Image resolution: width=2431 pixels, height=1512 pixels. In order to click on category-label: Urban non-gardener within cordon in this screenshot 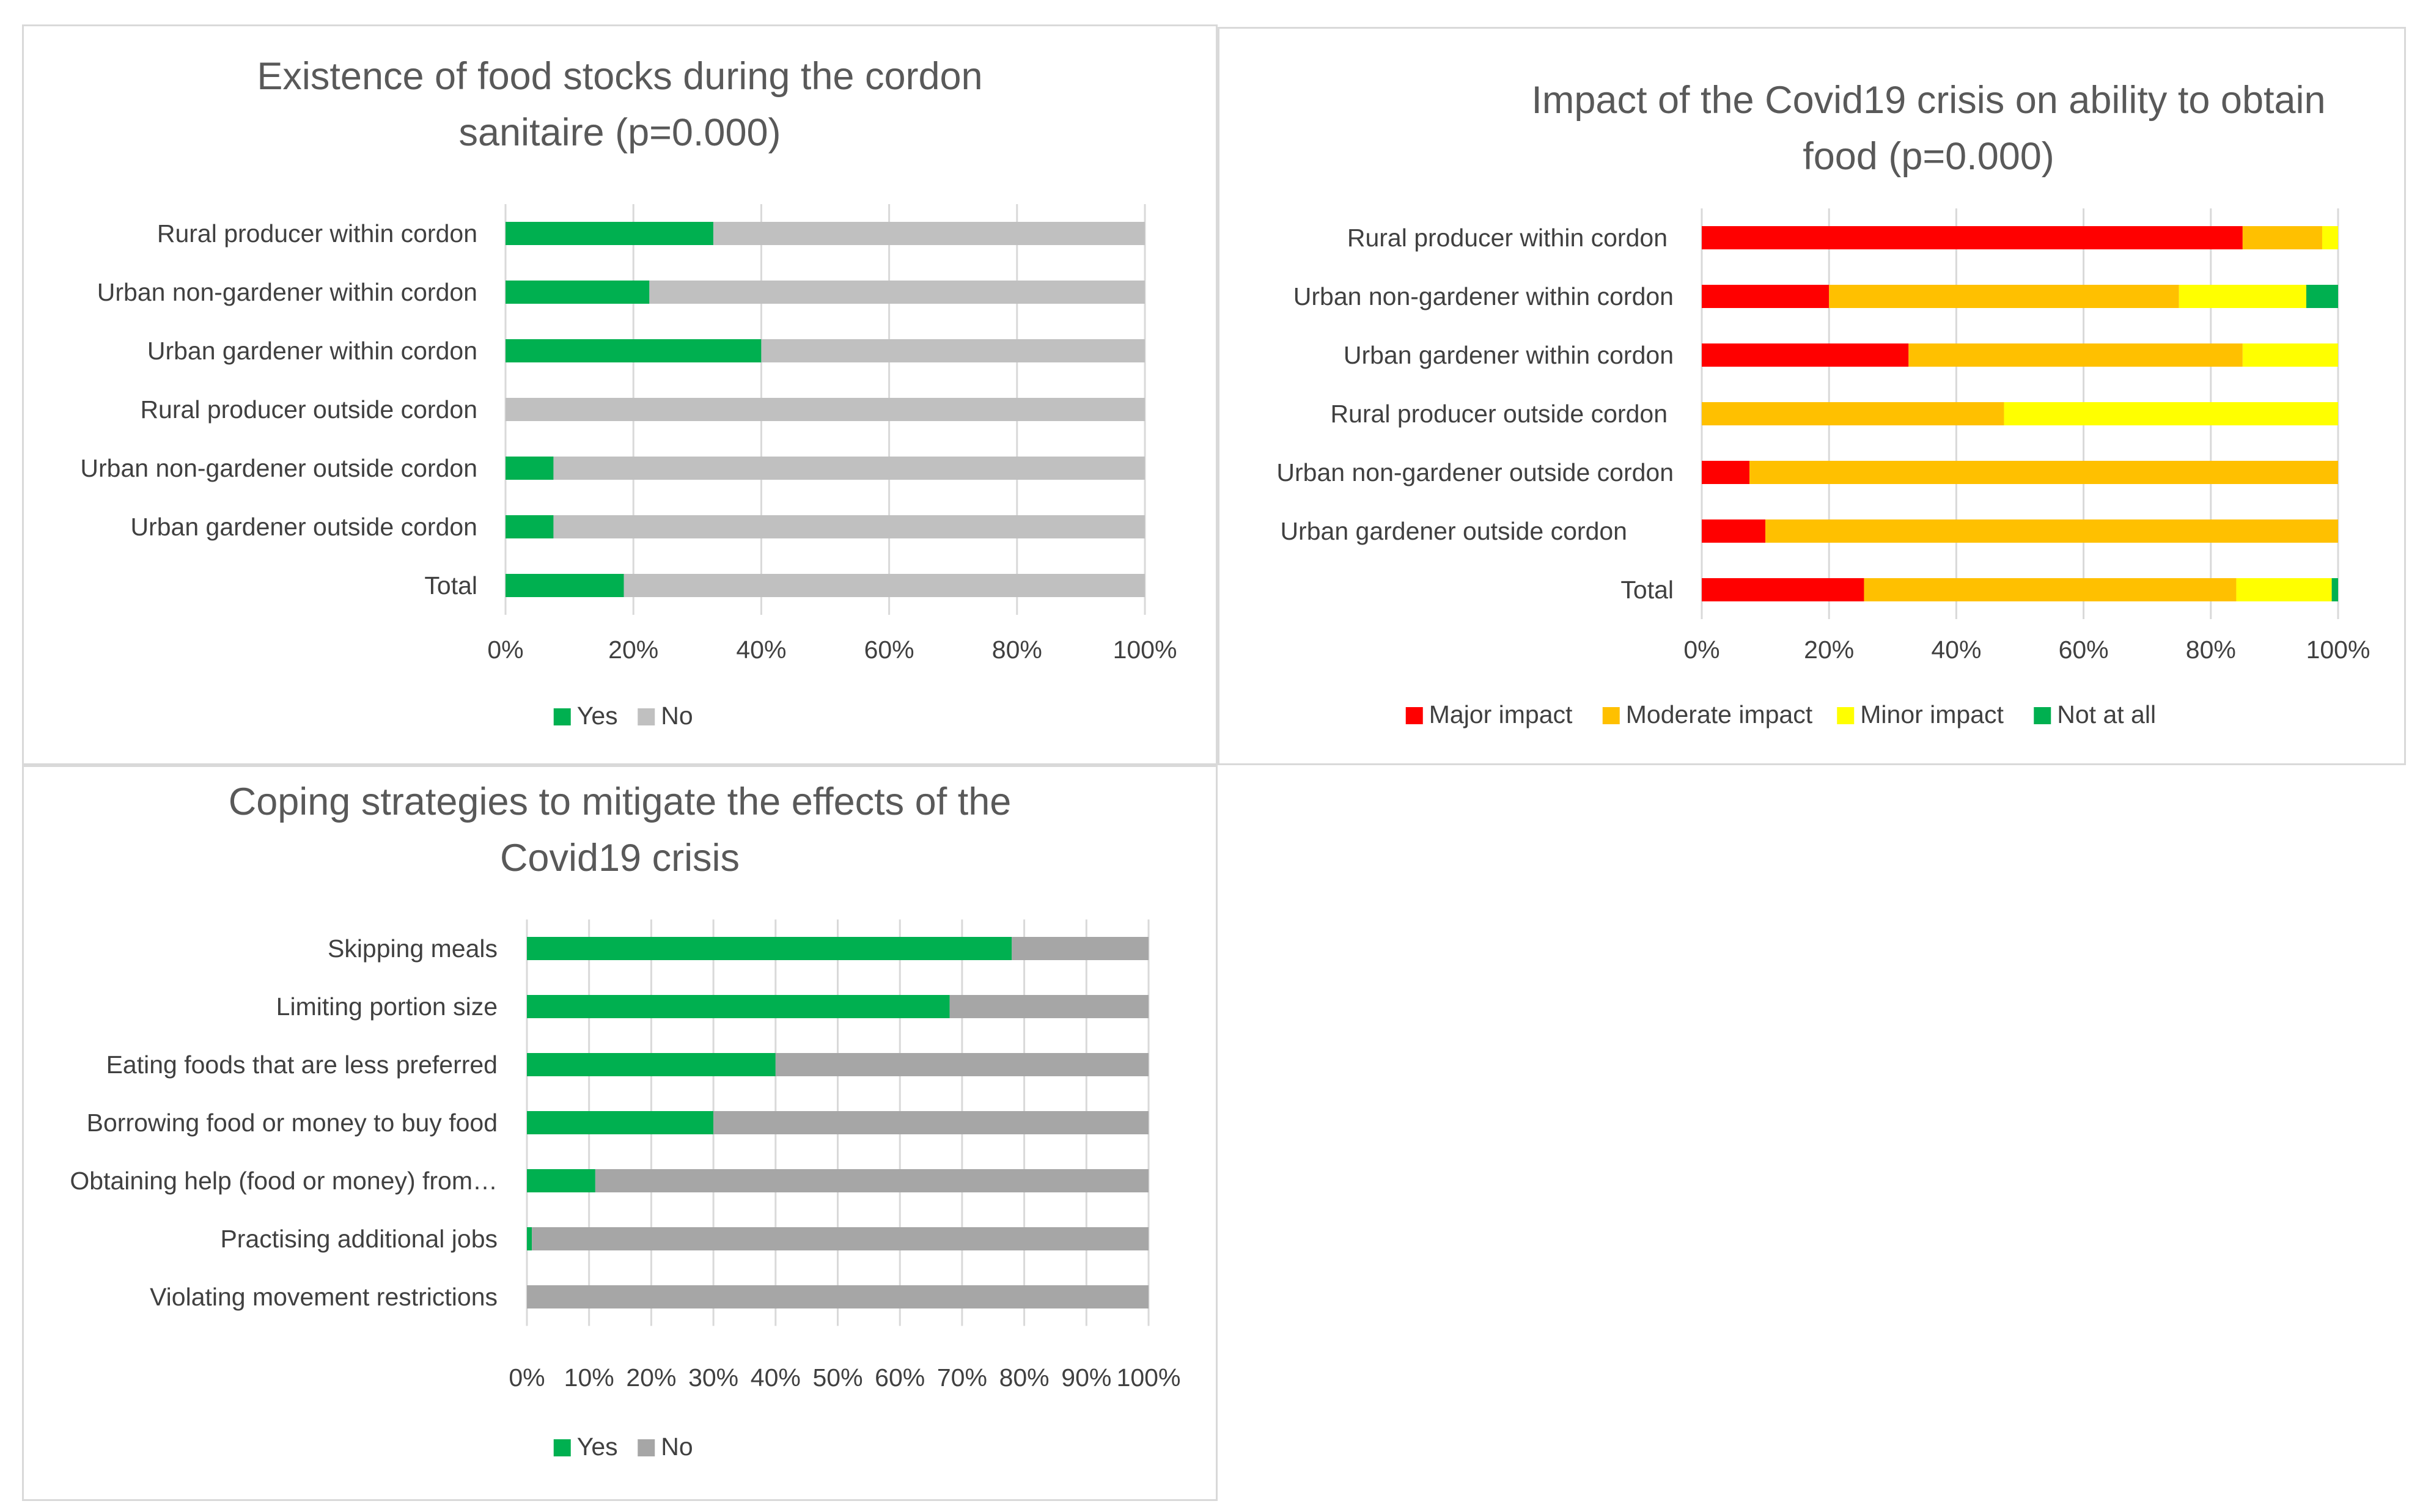, I will do `click(287, 292)`.